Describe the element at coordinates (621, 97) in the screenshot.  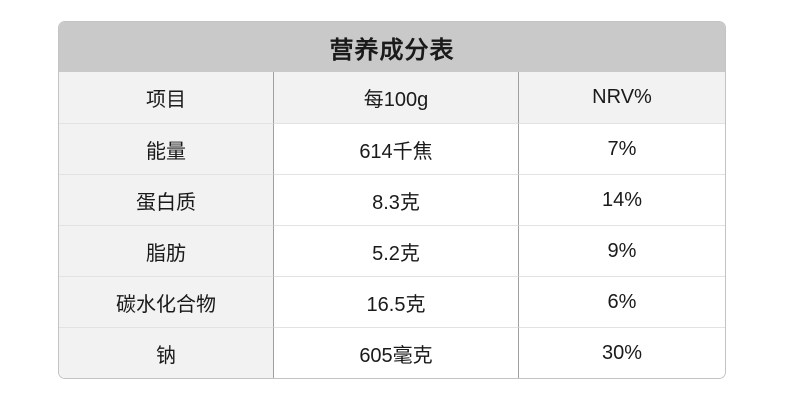
I see `column-header-nrv: NRV%` at that location.